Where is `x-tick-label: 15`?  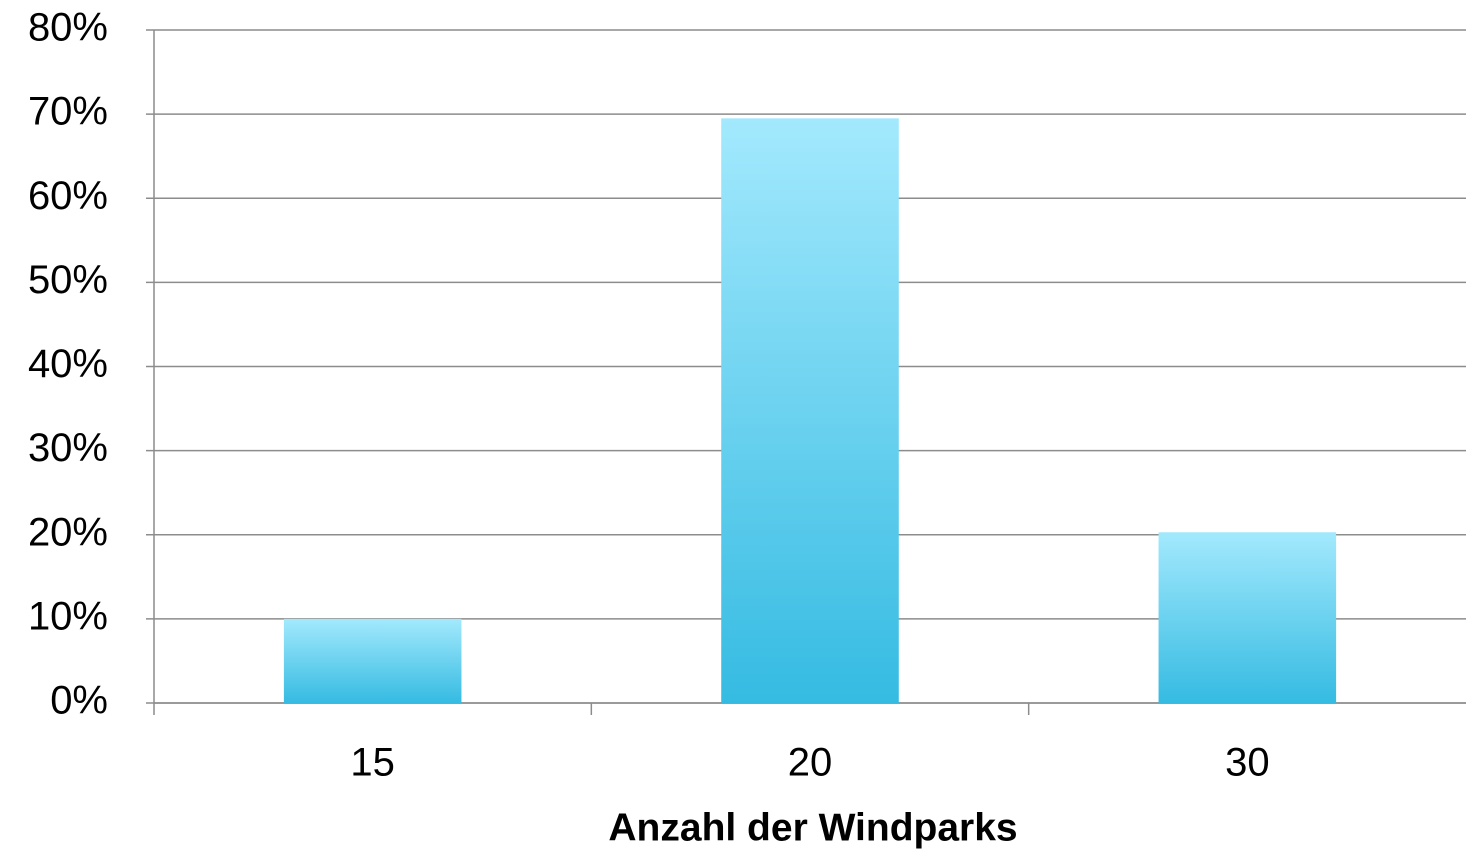
x-tick-label: 15 is located at coordinates (372, 763).